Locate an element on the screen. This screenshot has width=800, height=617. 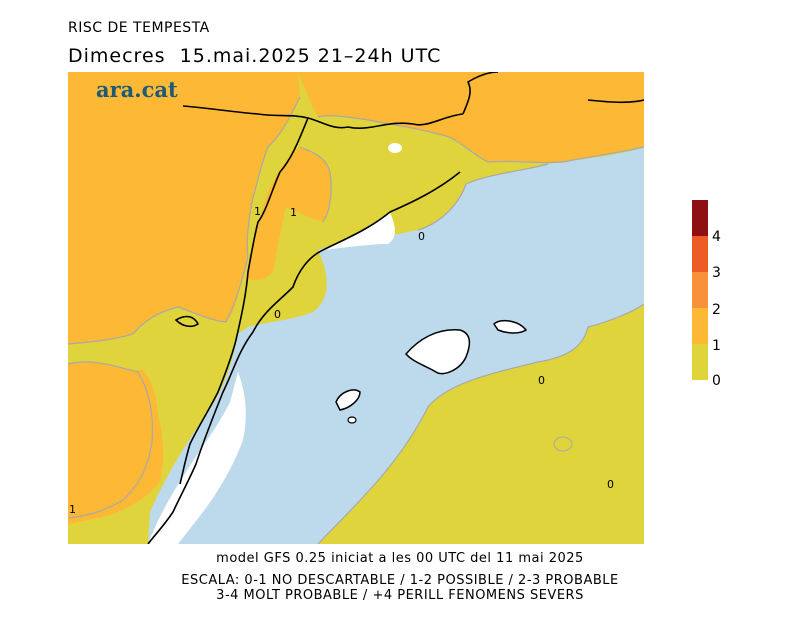
risk-1-2-area-southwest is located at coordinates (110, 439).